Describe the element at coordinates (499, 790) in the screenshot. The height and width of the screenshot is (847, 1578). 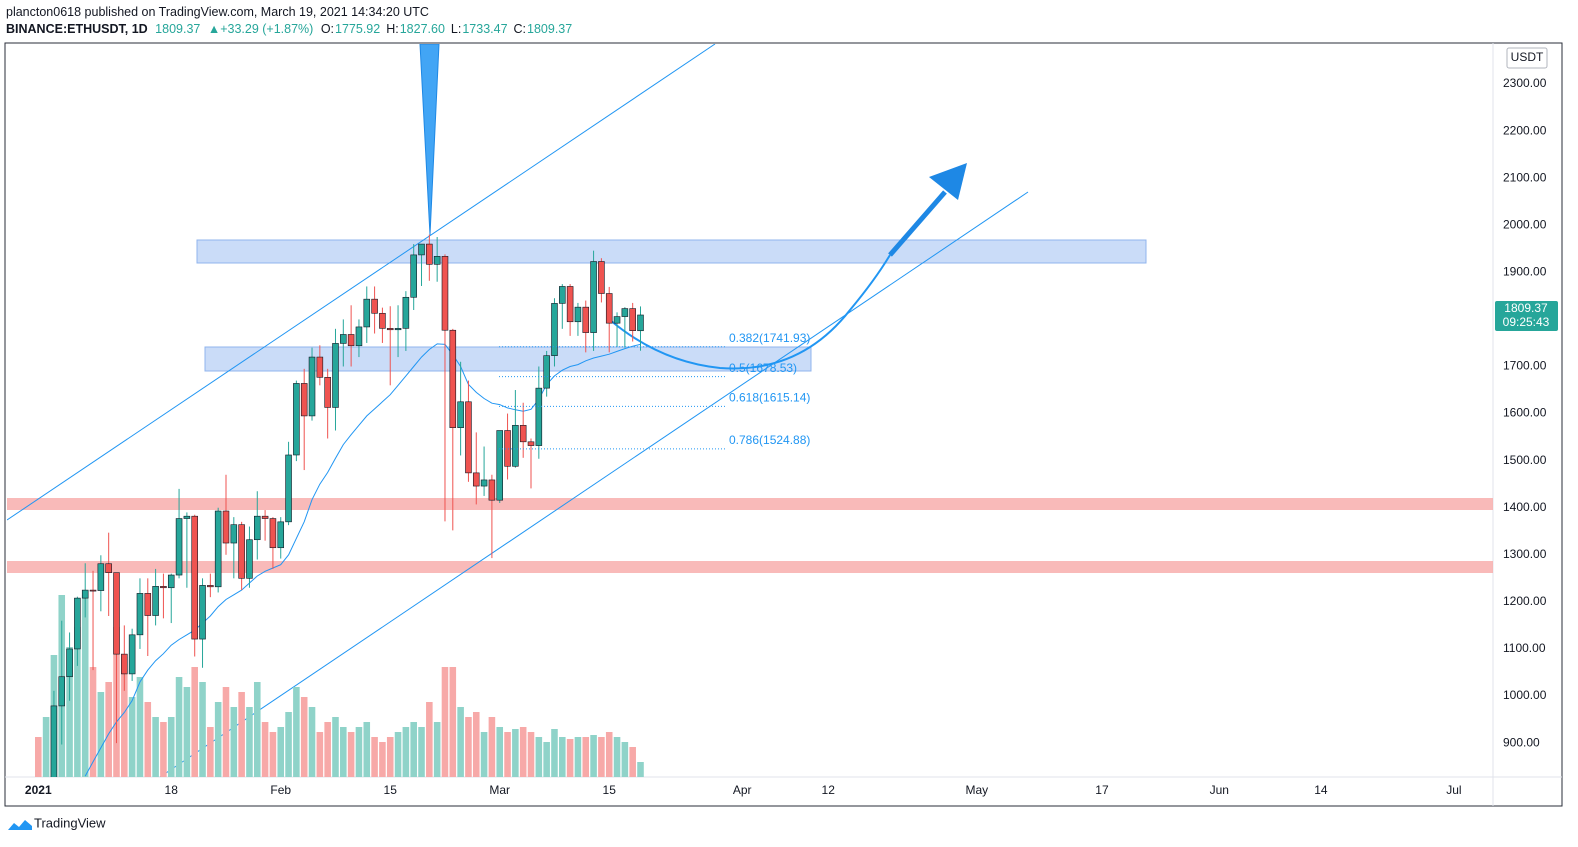
I see `x-tick-label: Mar` at that location.